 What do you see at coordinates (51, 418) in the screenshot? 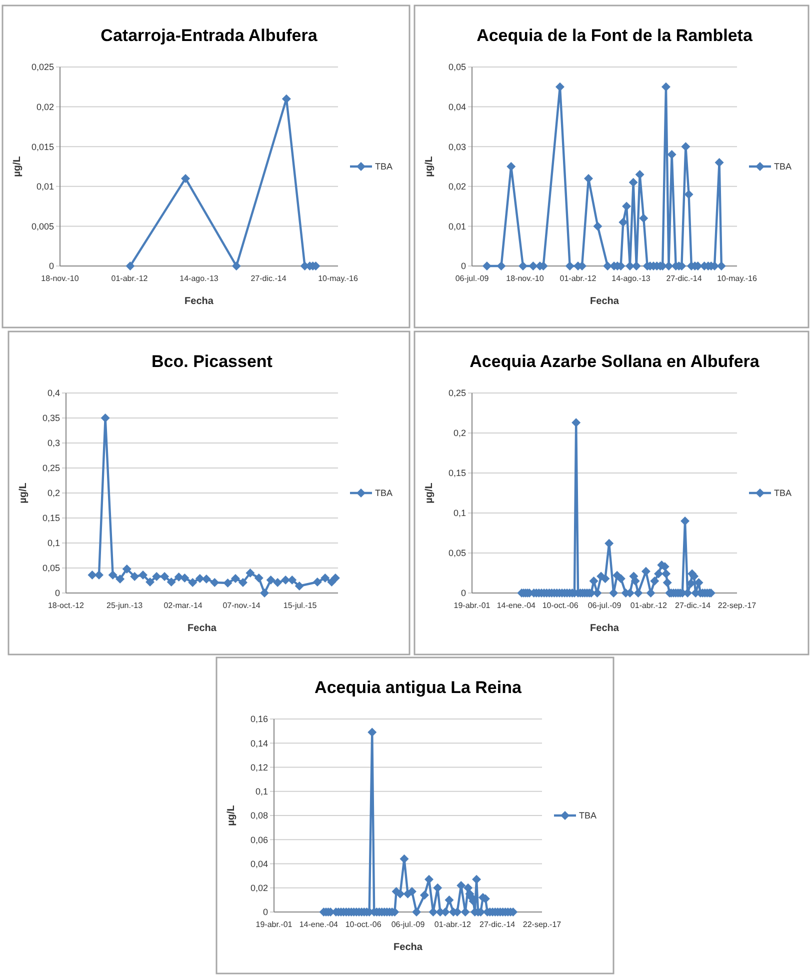
I see `y-tick-label: 0,35` at bounding box center [51, 418].